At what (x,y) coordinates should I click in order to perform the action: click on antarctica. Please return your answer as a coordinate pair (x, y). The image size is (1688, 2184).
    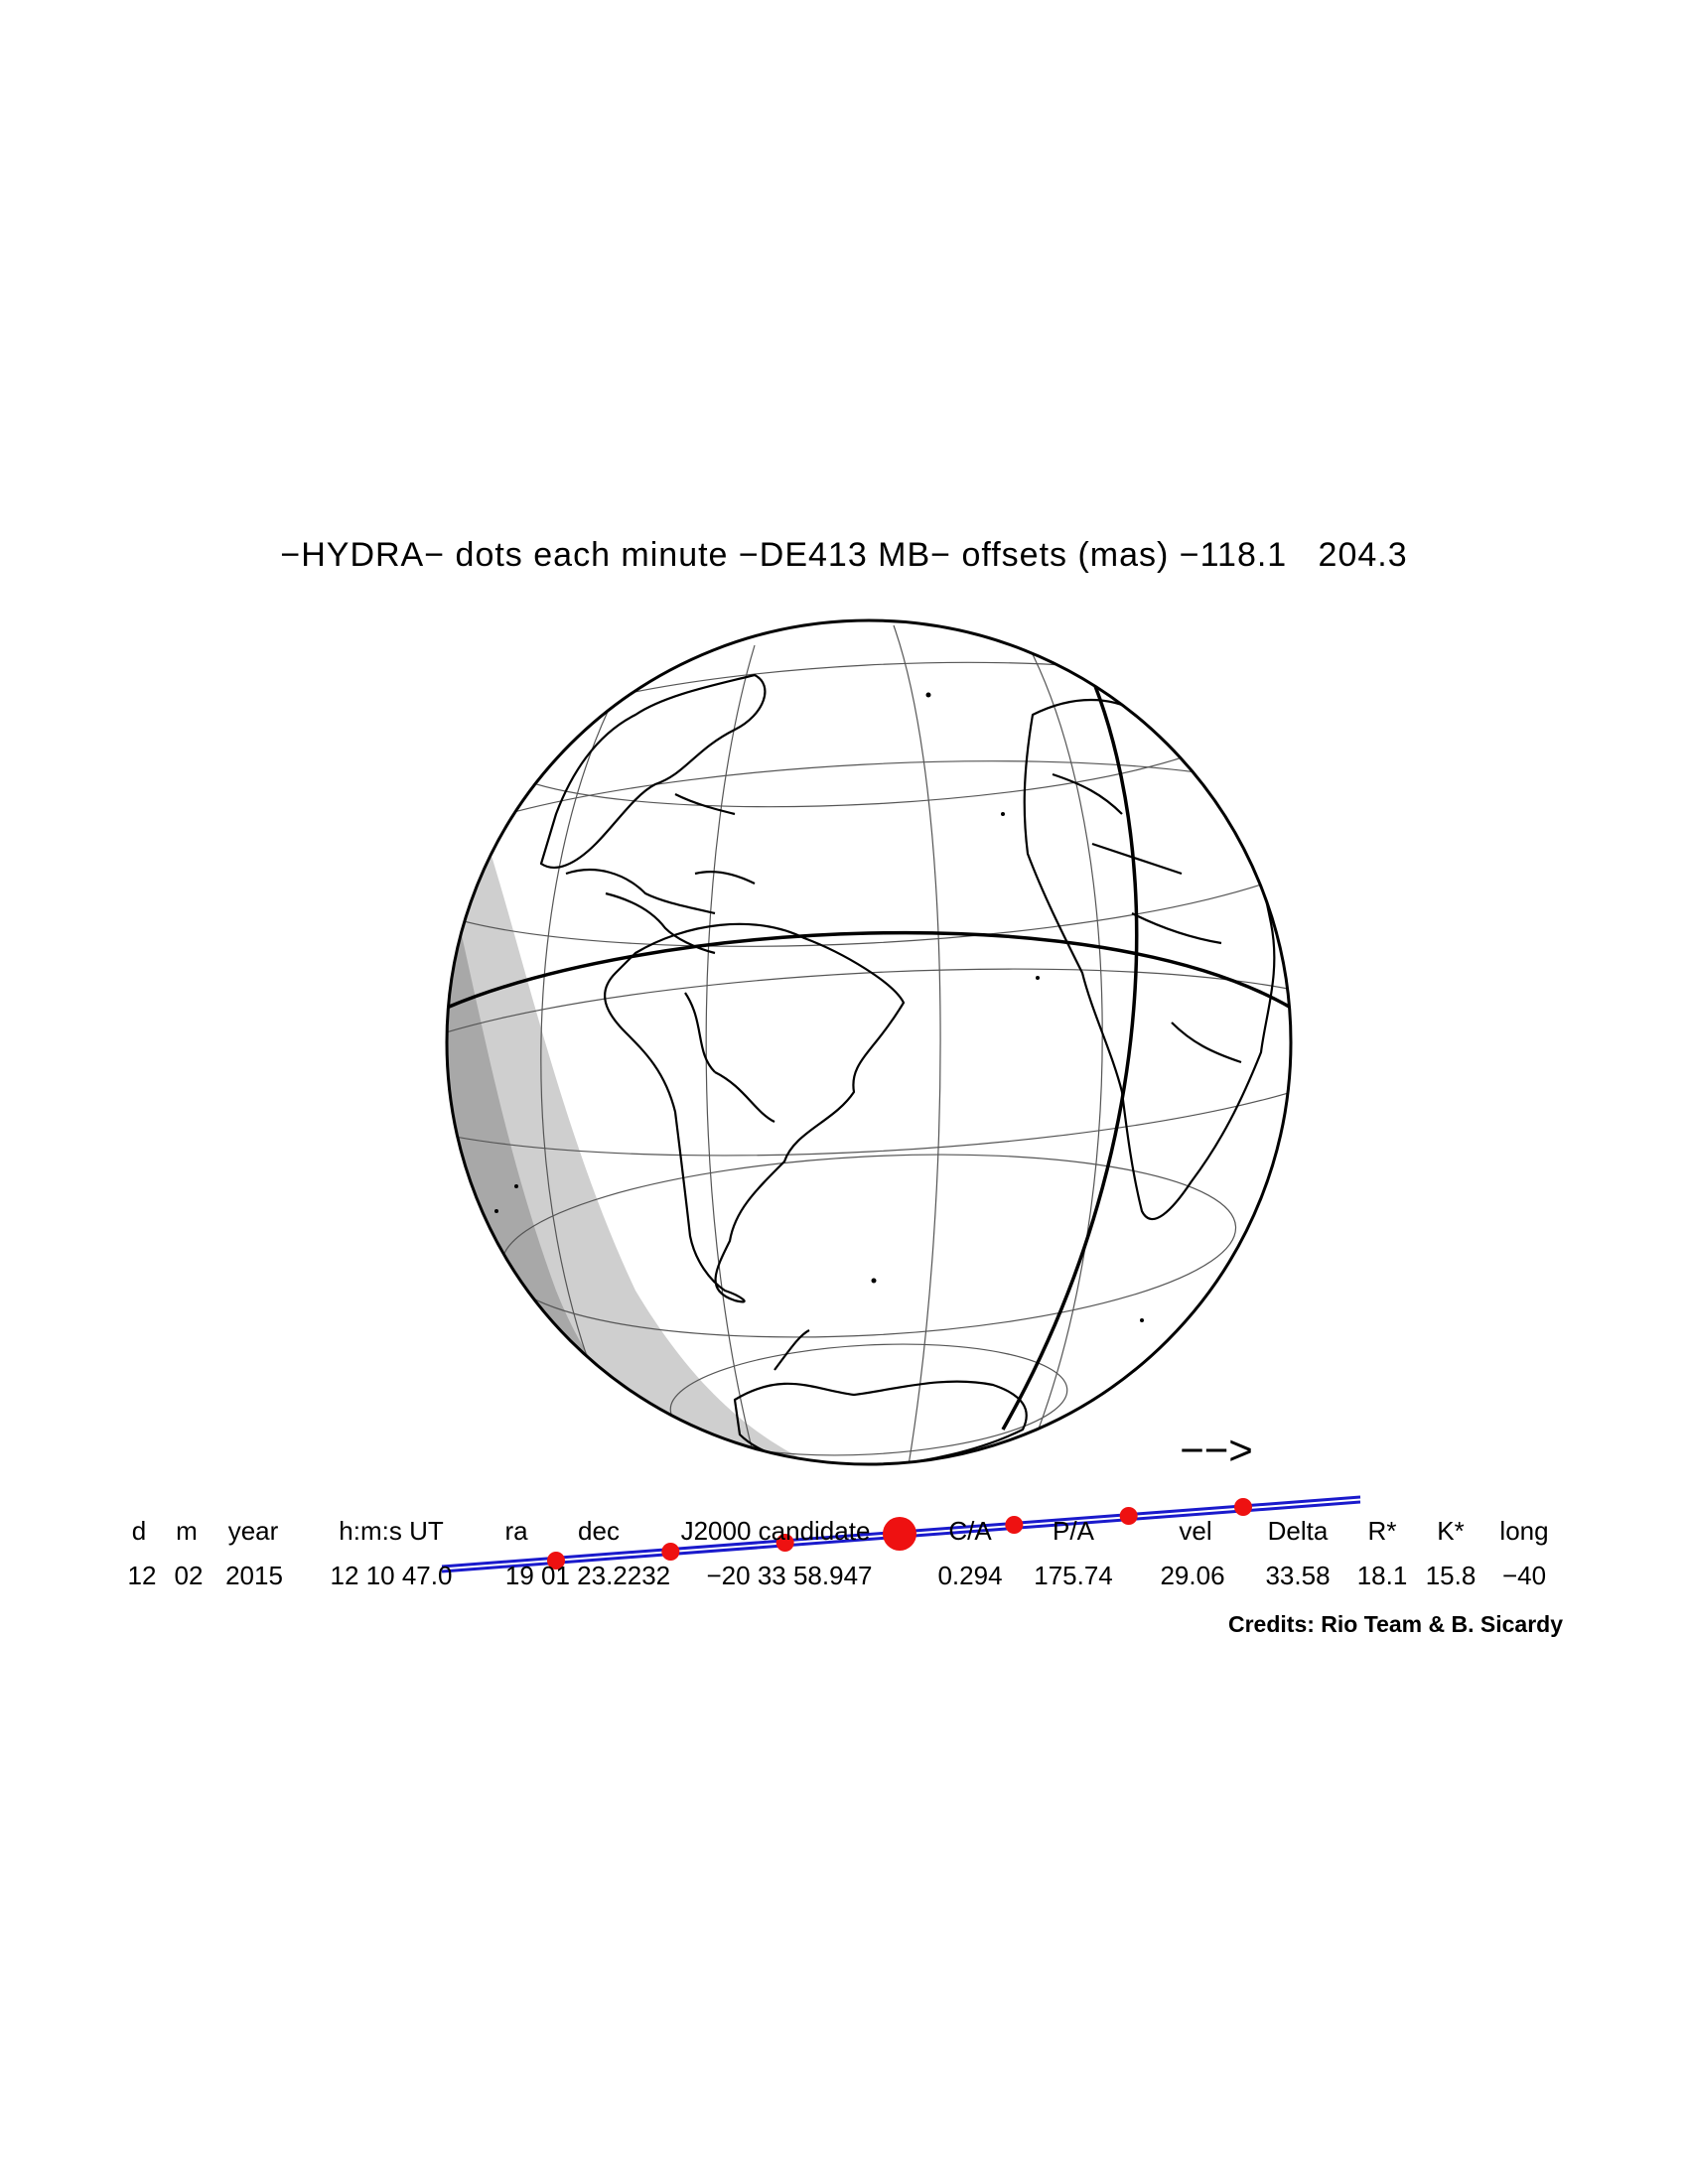
    Looking at the image, I should click on (880, 1422).